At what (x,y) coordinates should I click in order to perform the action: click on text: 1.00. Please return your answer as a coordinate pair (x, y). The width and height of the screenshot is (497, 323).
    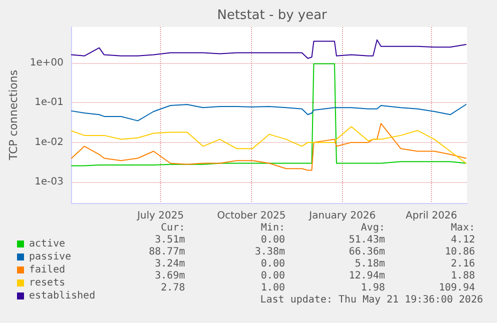
    Looking at the image, I should click on (272, 288).